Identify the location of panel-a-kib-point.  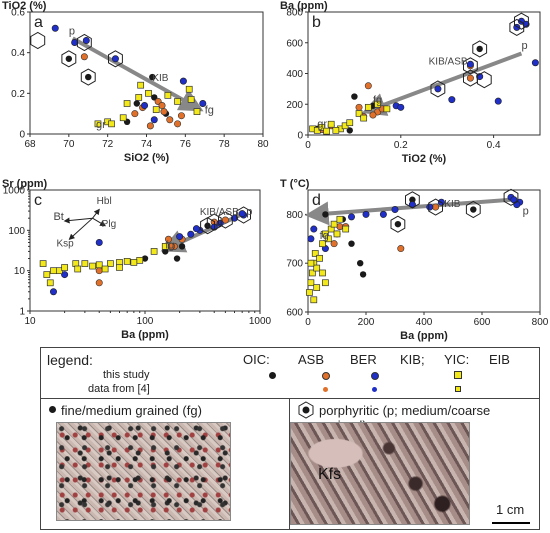
(55, 28).